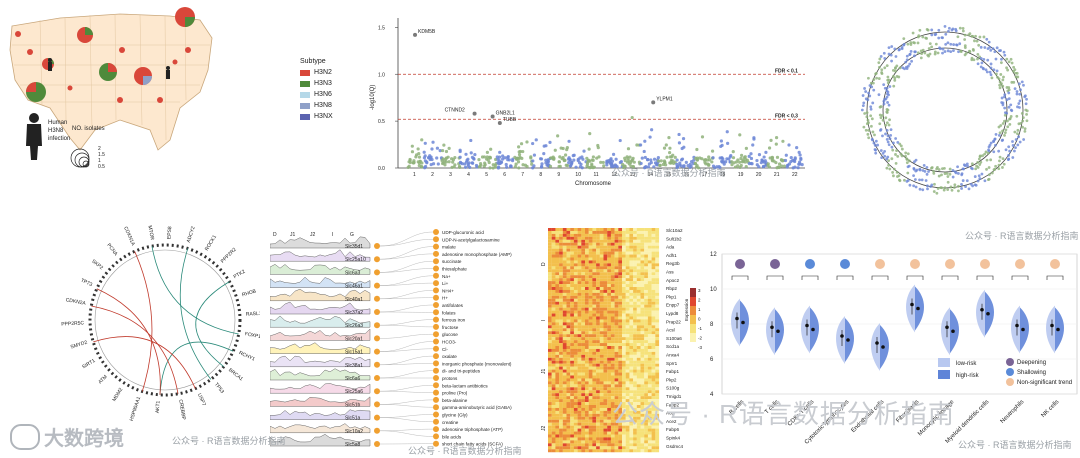  What do you see at coordinates (1010, 362) in the screenshot?
I see `trend-legend-dot` at bounding box center [1010, 362].